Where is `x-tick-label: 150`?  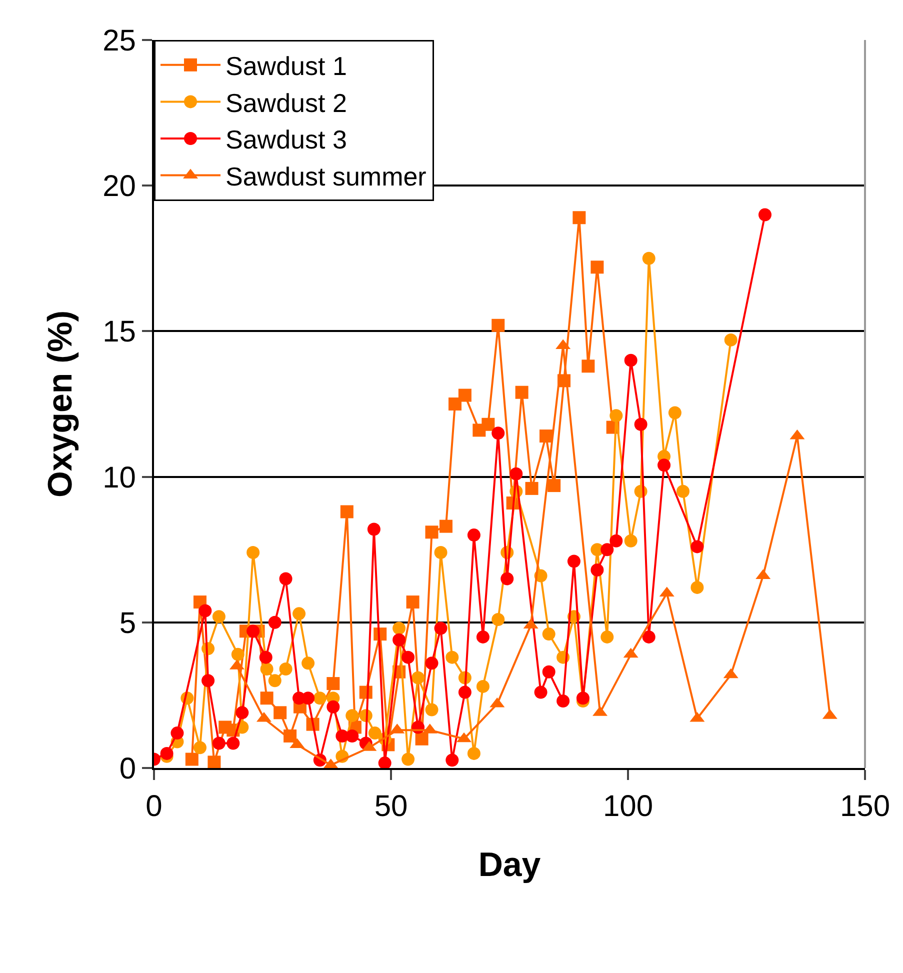
x-tick-label: 150 is located at coordinates (865, 806).